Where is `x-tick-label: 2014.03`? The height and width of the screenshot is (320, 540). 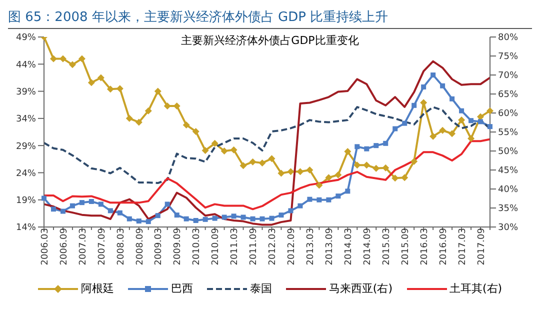
x-tick-label: 2014.03 is located at coordinates (349, 247).